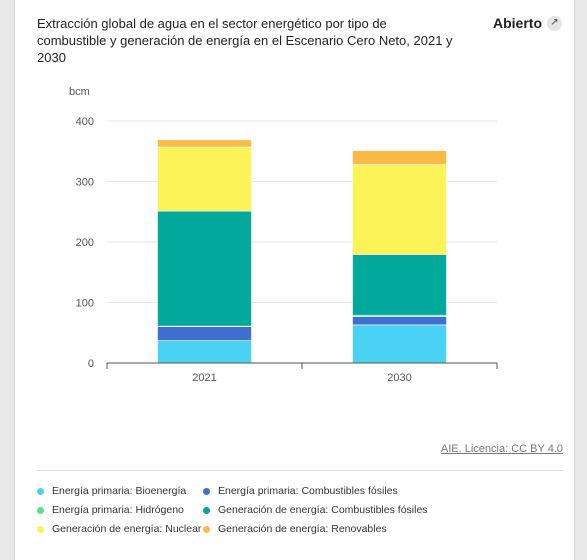  I want to click on x-tick-label: 2030, so click(399, 378).